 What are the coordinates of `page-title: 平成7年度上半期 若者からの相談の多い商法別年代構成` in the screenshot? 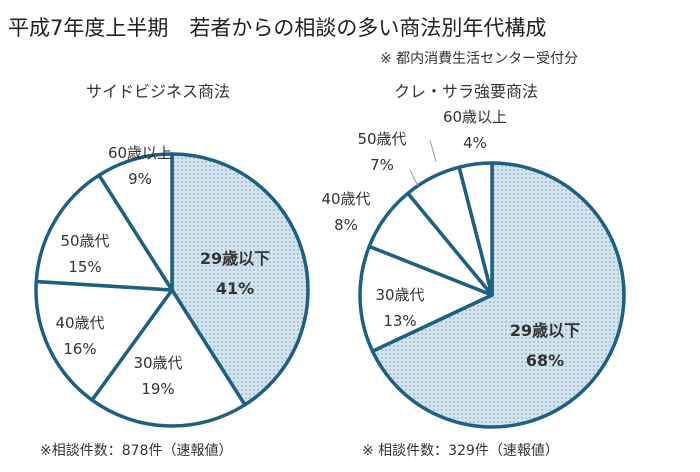 It's located at (277, 28).